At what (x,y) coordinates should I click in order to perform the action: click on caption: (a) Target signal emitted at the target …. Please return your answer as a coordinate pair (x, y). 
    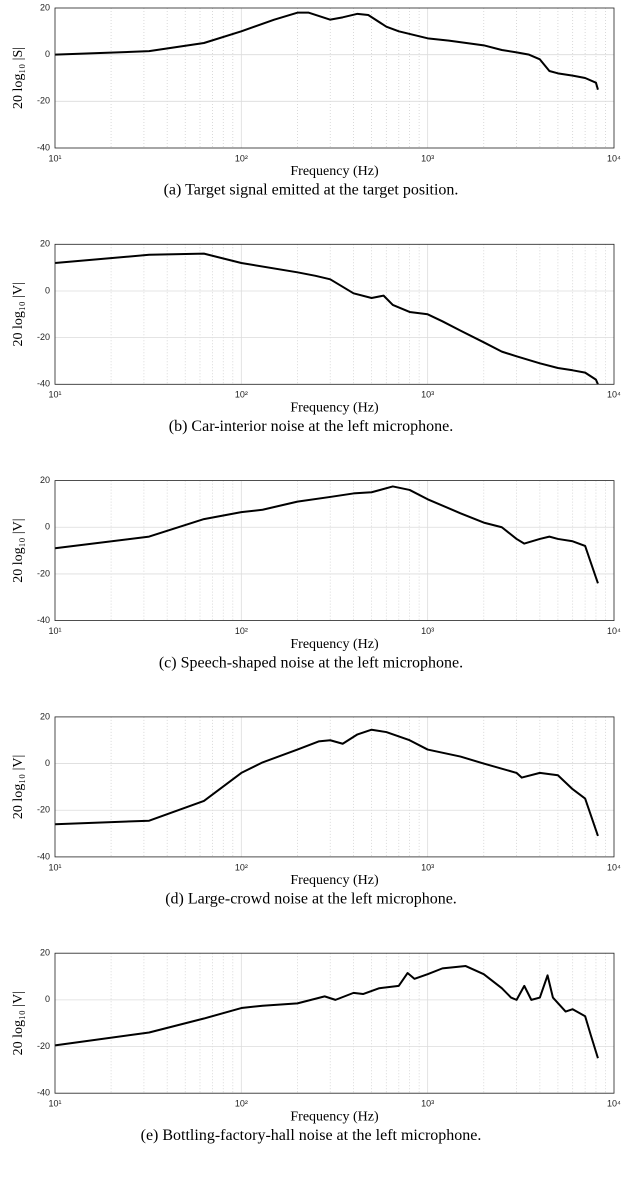
    Looking at the image, I should click on (311, 190).